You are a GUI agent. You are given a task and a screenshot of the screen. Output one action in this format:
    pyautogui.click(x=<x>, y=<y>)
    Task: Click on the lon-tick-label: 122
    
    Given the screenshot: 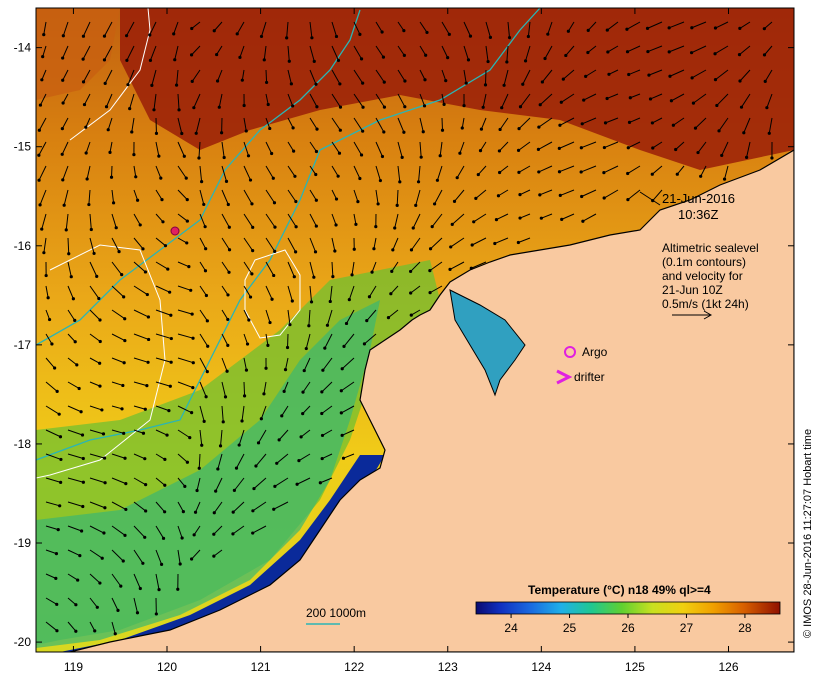 What is the action you would take?
    pyautogui.click(x=354, y=667)
    